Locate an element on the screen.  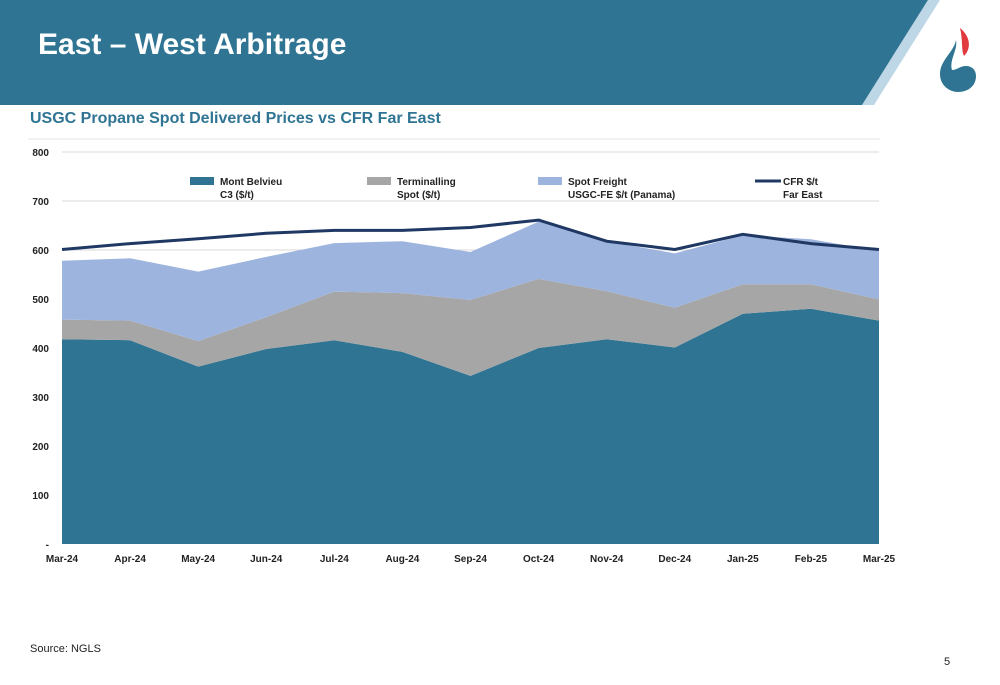
y-tick-label: 400 is located at coordinates (40, 349).